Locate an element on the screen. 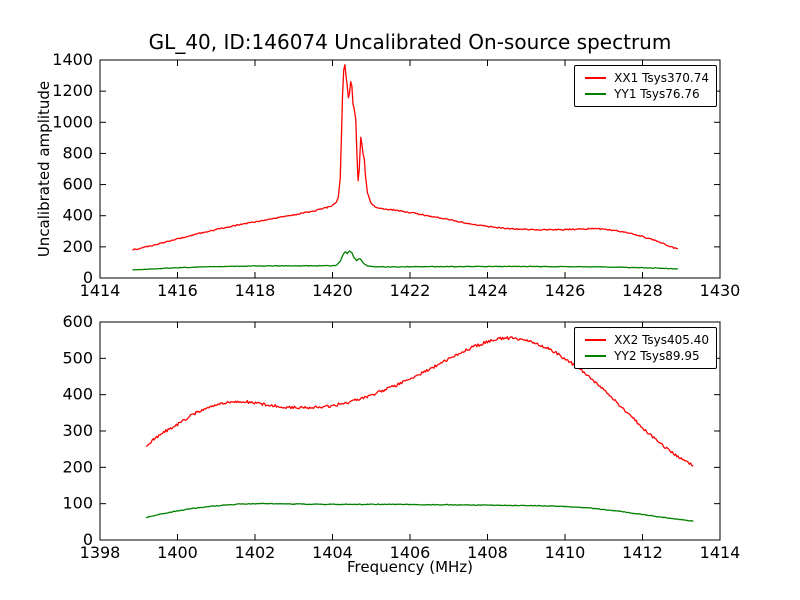 This screenshot has height=600, width=800. x-tick-label: 1420 is located at coordinates (332, 290).